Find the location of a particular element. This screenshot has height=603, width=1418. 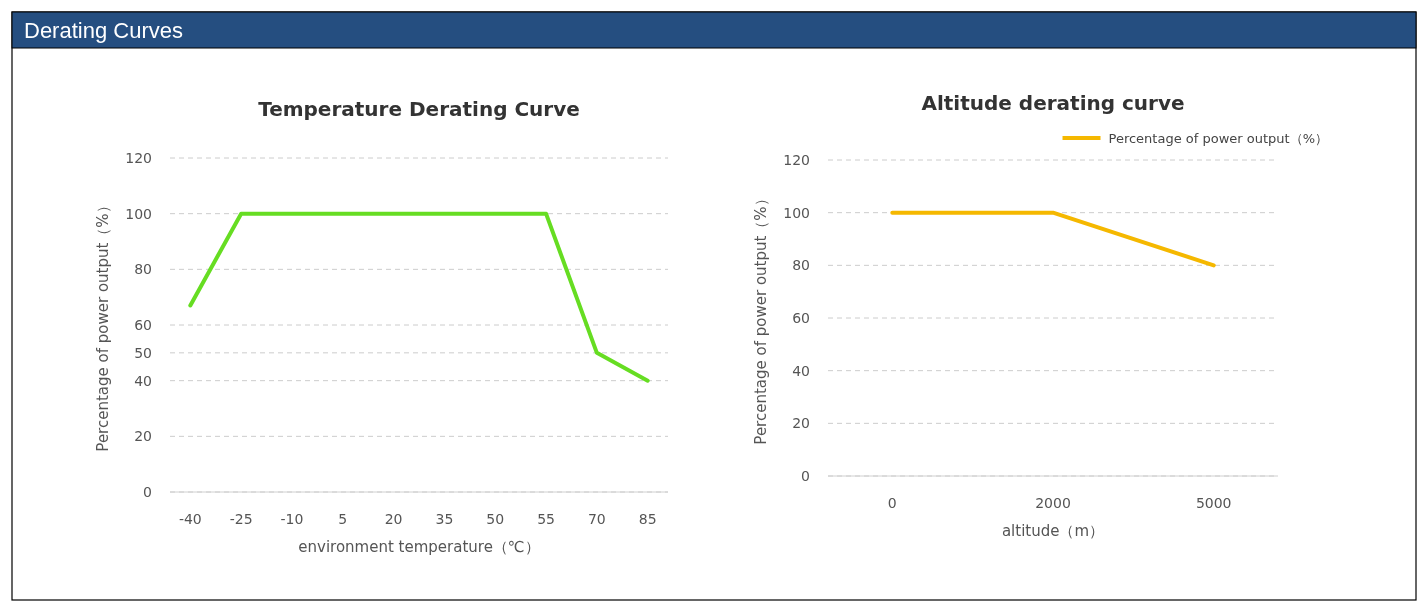

legend-label: Percentage of power output（%） is located at coordinates (1218, 138).